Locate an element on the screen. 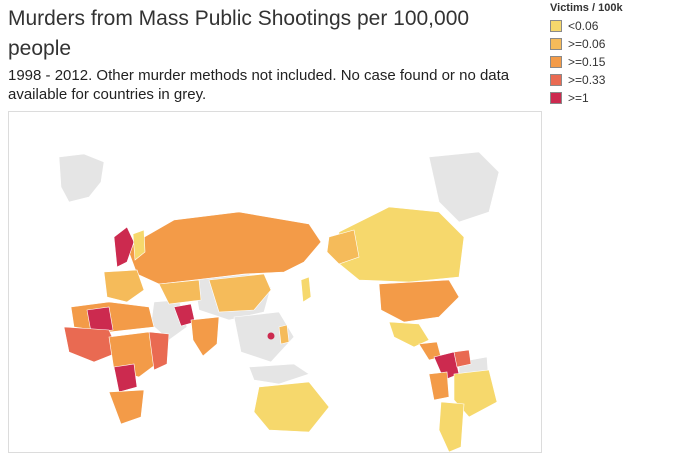 This screenshot has width=684, height=453. map-region-east-africa is located at coordinates (159, 351).